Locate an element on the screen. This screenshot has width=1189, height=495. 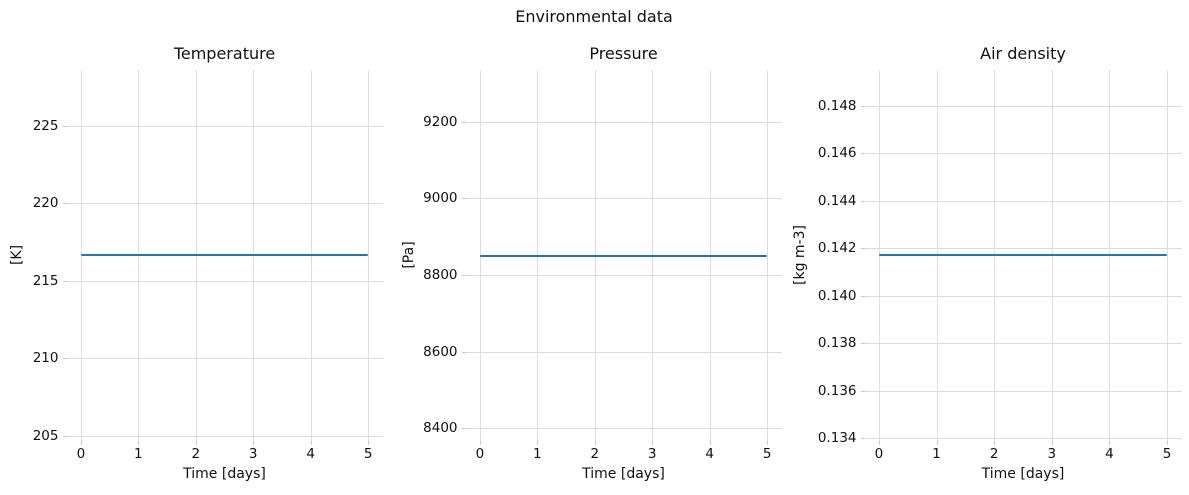
y-tick-label: 0.134 is located at coordinates (837, 438).